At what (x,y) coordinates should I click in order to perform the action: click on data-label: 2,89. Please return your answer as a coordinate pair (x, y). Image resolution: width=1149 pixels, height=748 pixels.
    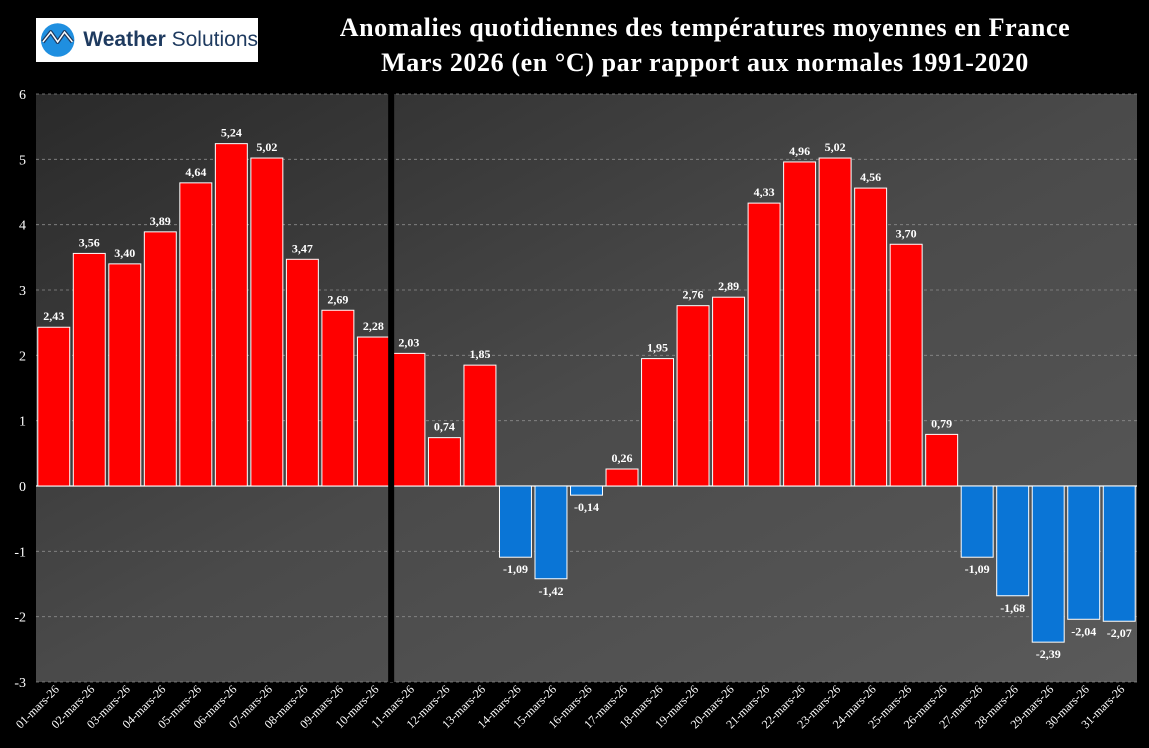
    Looking at the image, I should click on (728, 286).